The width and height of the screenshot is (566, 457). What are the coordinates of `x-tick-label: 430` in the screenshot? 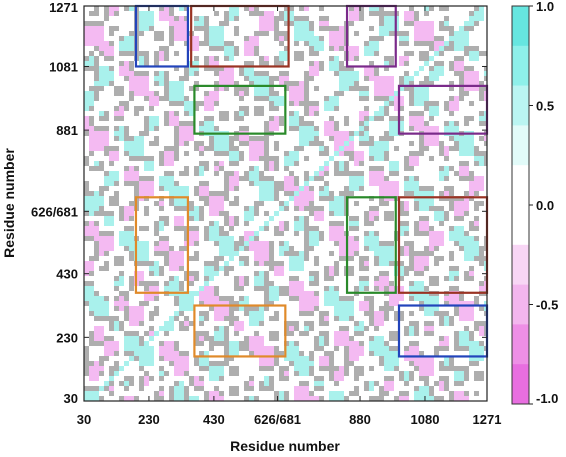 It's located at (214, 419).